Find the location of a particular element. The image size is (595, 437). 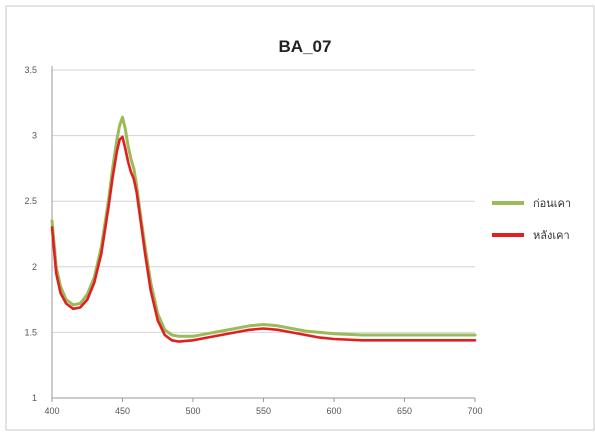

legend-label-1: ก่อนเคา is located at coordinates (552, 204).